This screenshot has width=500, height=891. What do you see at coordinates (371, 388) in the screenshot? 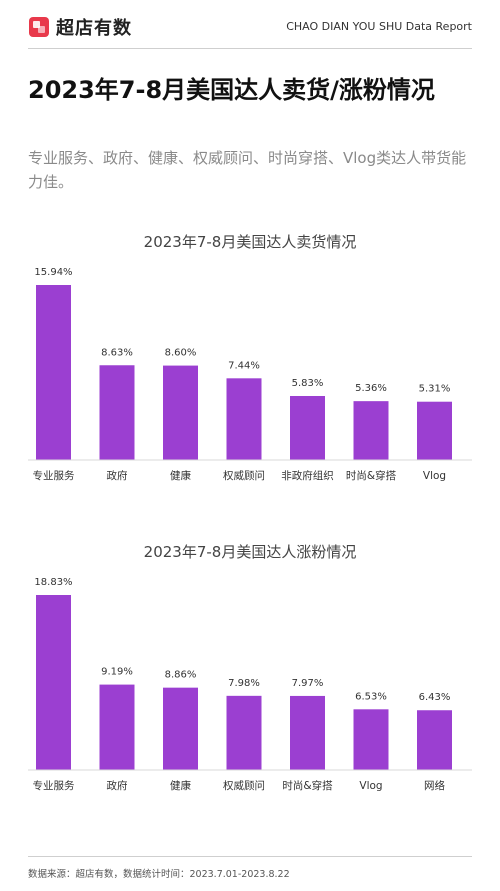
I see `sales-value-label: 5.36%` at bounding box center [371, 388].